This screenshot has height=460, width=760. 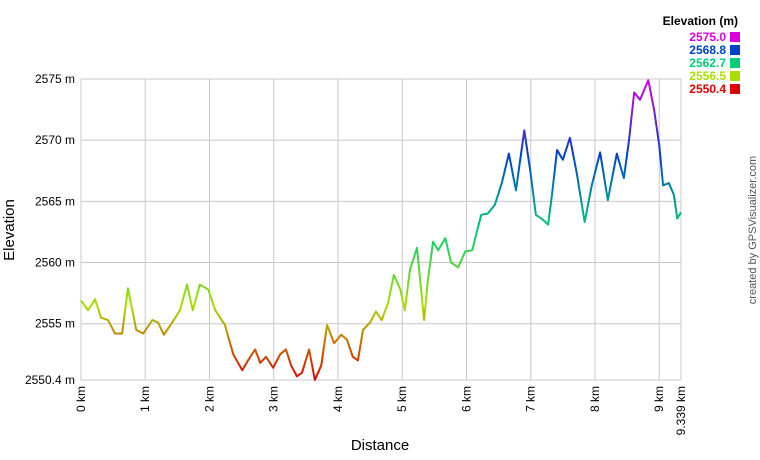 What do you see at coordinates (531, 399) in the screenshot?
I see `x-tick-label: 7 km` at bounding box center [531, 399].